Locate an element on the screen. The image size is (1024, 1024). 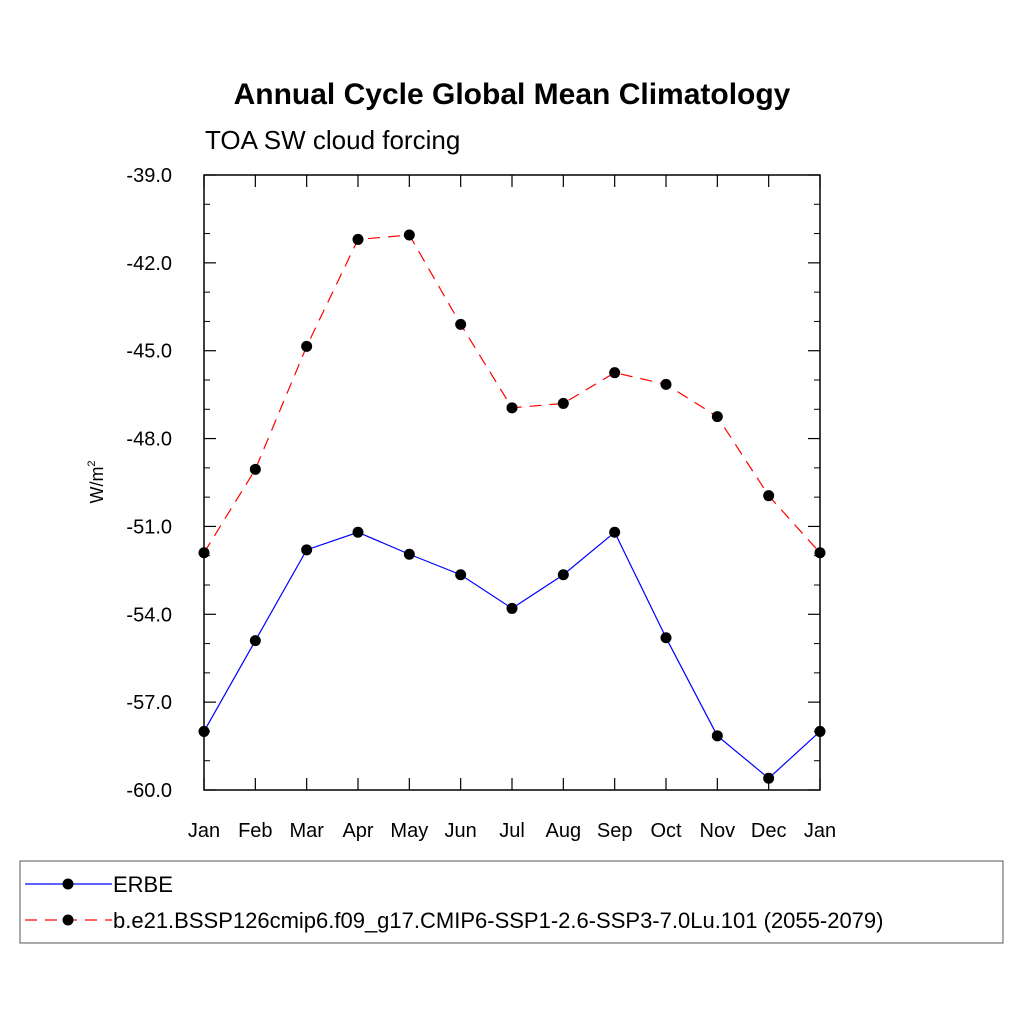
x-tick-label: Apr is located at coordinates (357, 831).